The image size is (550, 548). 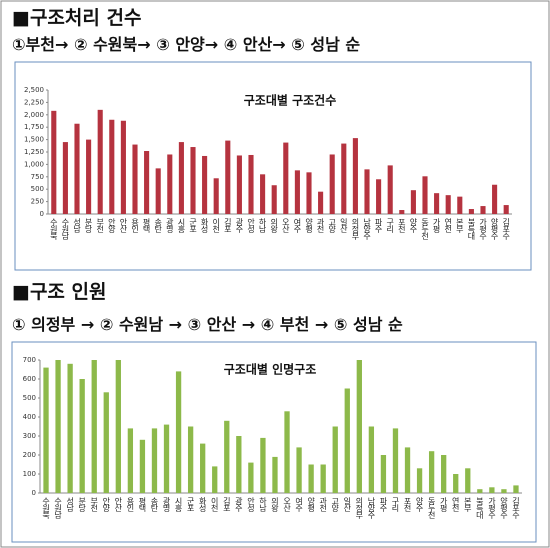 I want to click on x-tick-label: 이천, so click(x=214, y=504).